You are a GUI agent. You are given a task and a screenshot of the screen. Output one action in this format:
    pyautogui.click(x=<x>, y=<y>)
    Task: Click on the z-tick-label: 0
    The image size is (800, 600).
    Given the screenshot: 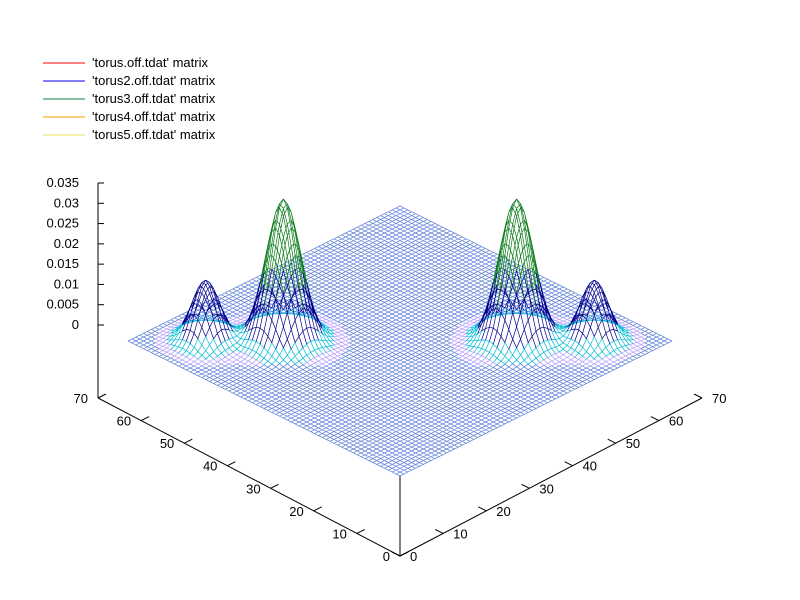 What is the action you would take?
    pyautogui.click(x=75, y=324)
    